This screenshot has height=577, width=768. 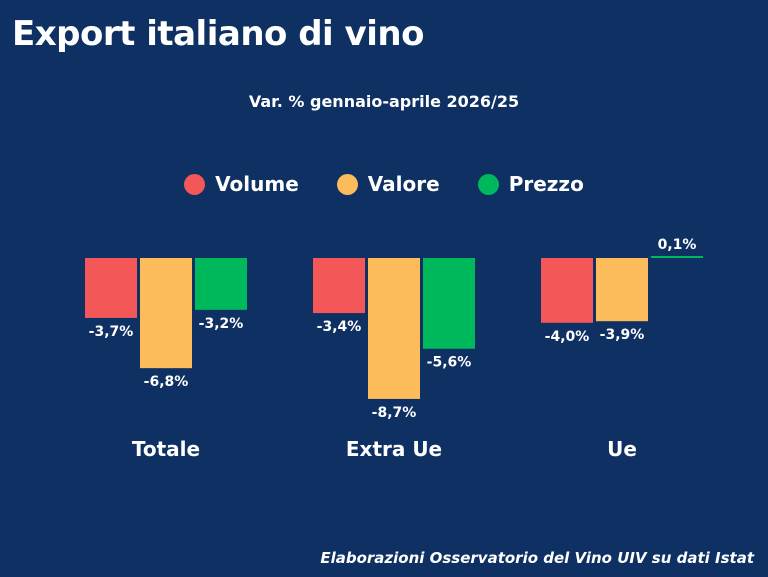 What do you see at coordinates (257, 184) in the screenshot?
I see `legend-label-volume: Volume` at bounding box center [257, 184].